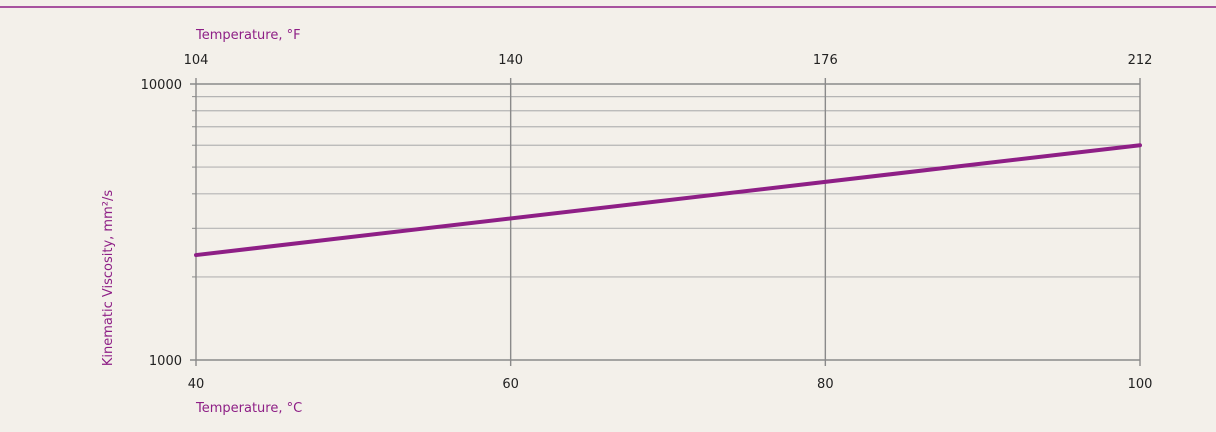 The height and width of the screenshot is (432, 1216). Describe the element at coordinates (510, 60) in the screenshot. I see `x-top-tick-label: 140` at that location.